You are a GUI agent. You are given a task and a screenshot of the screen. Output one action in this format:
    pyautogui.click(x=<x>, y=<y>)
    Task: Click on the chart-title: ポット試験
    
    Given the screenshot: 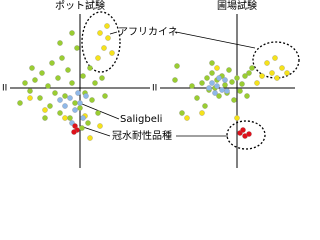 What is the action you would take?
    pyautogui.click(x=80, y=6)
    